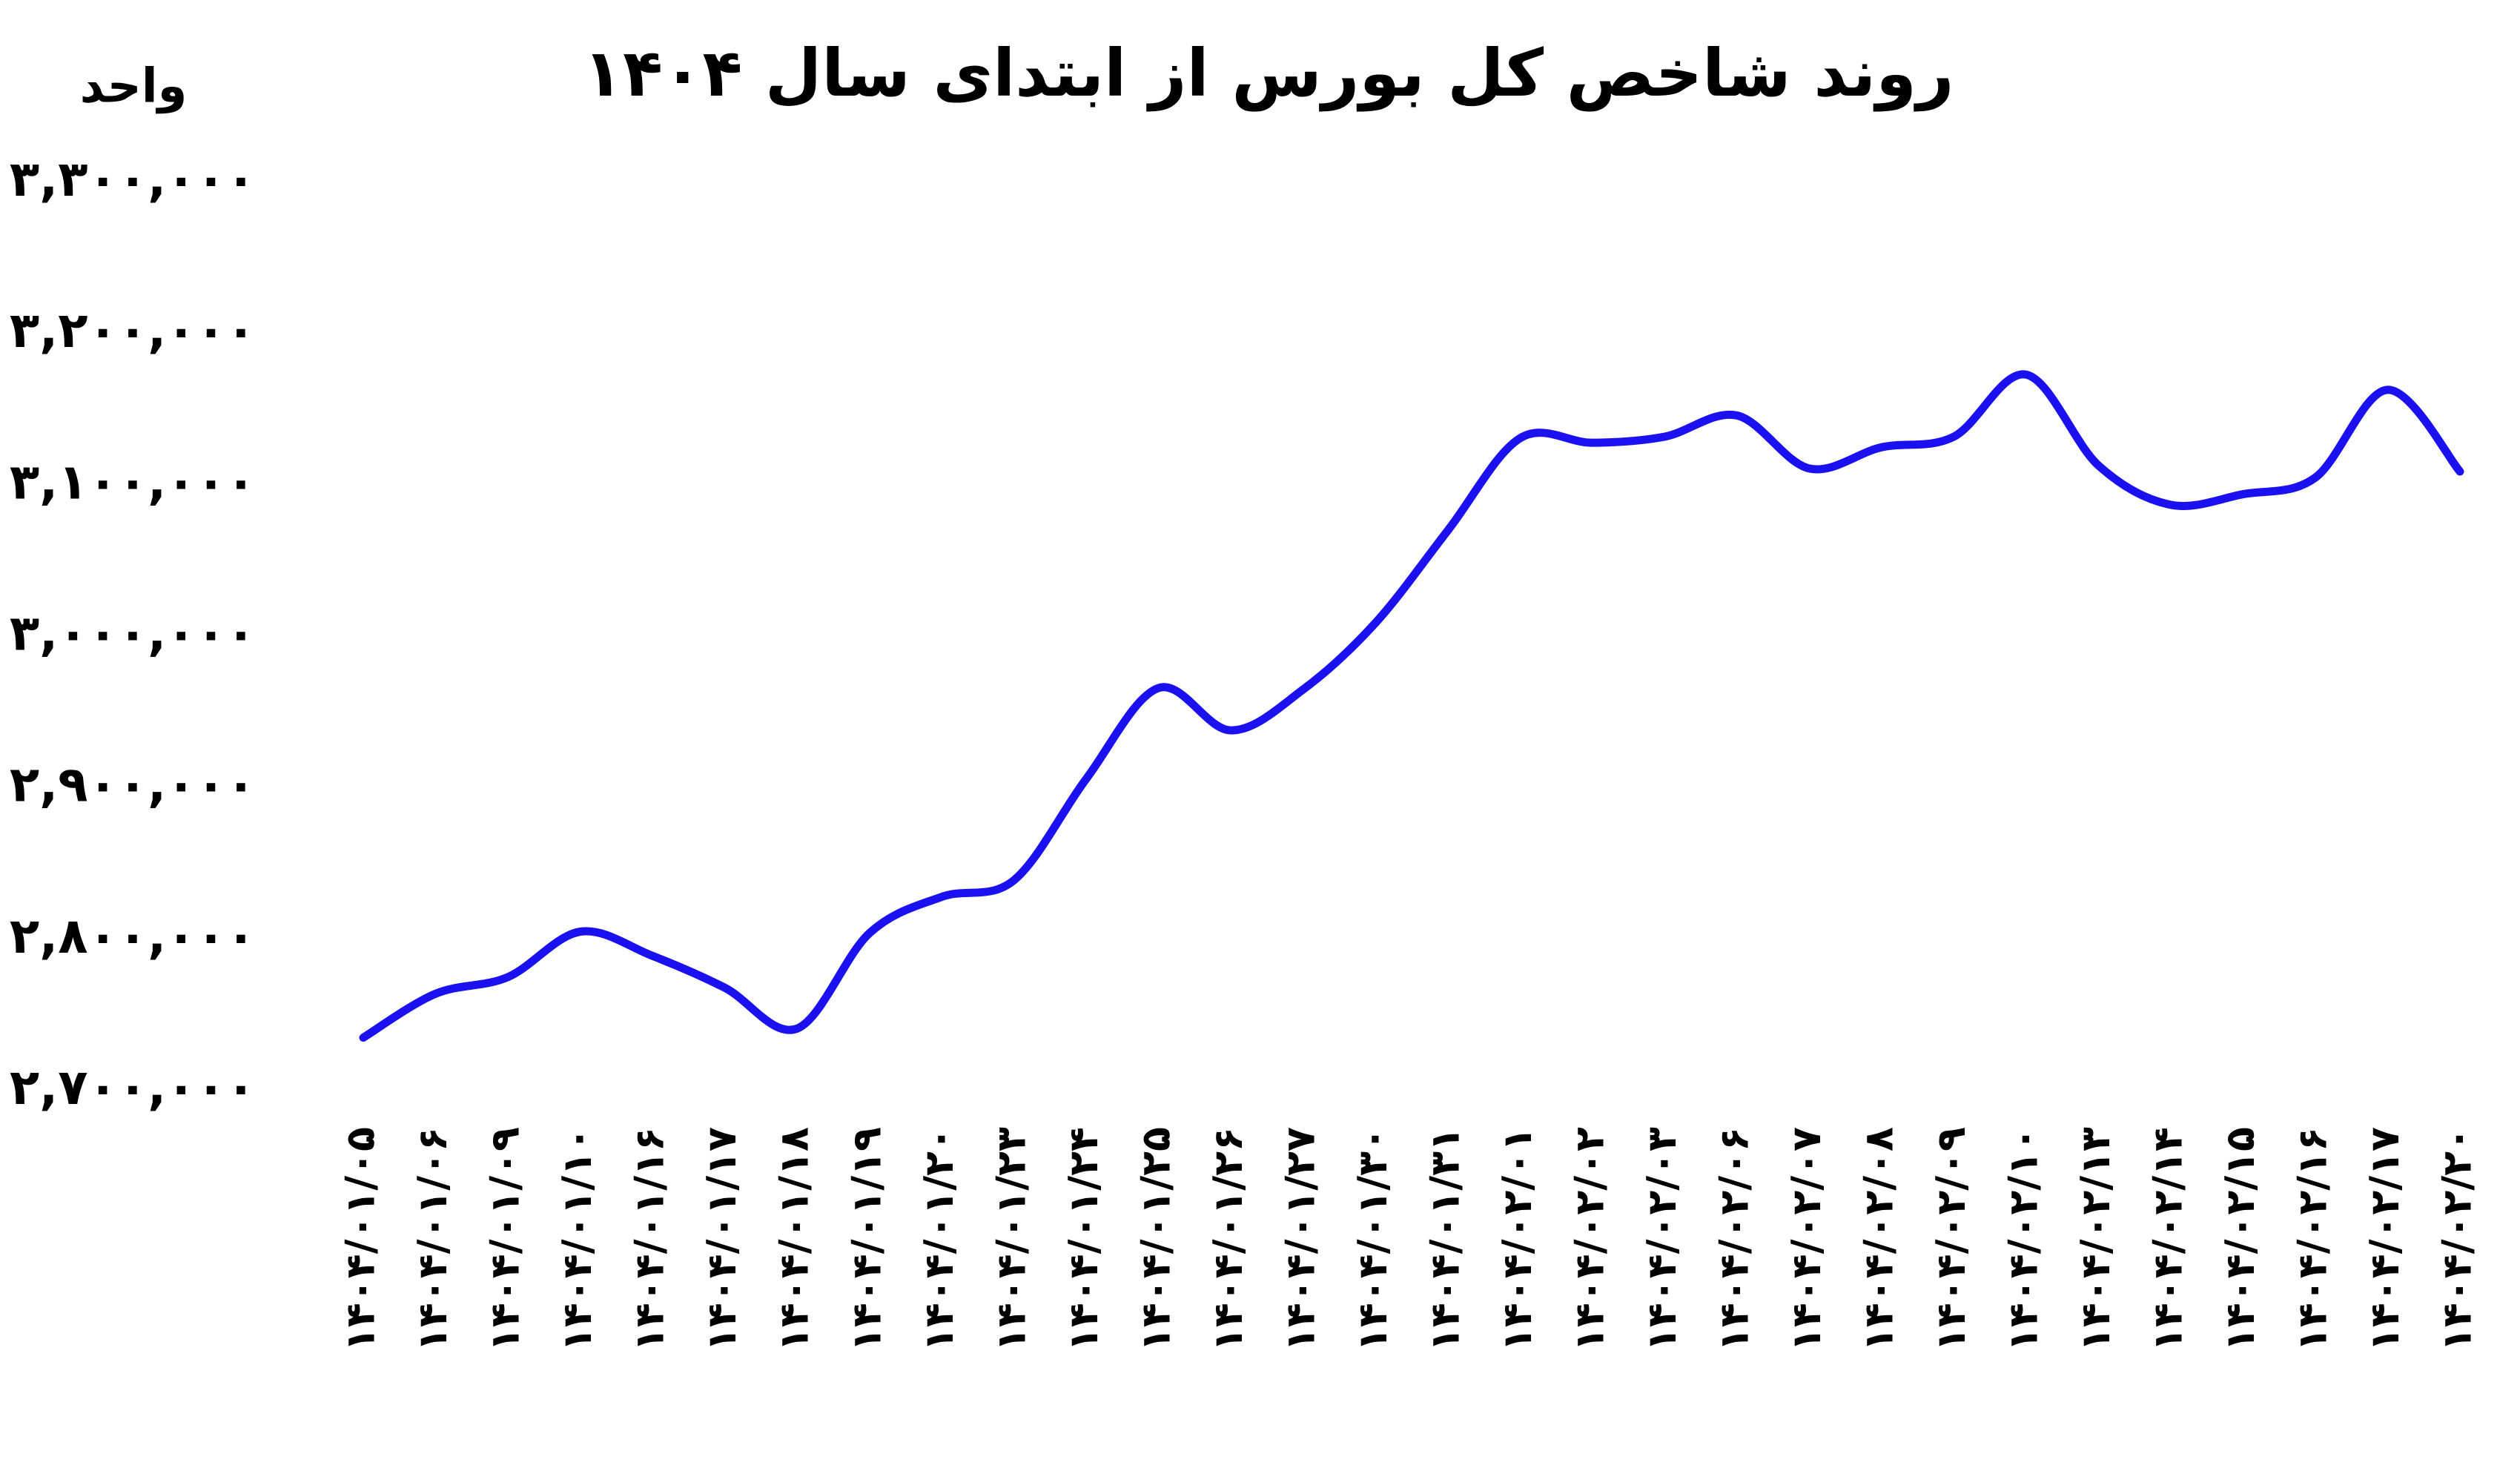 This screenshot has width=2520, height=1468. What do you see at coordinates (432, 1239) in the screenshot?
I see `x-tick-label: ۱۴۰۴/۰۱/۰۶` at bounding box center [432, 1239].